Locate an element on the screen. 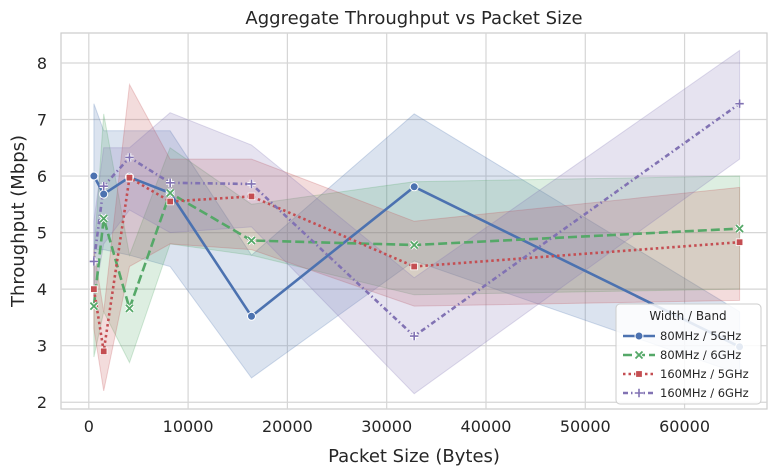 This screenshot has height=476, width=776. y-tick-label: 7 is located at coordinates (42, 120).